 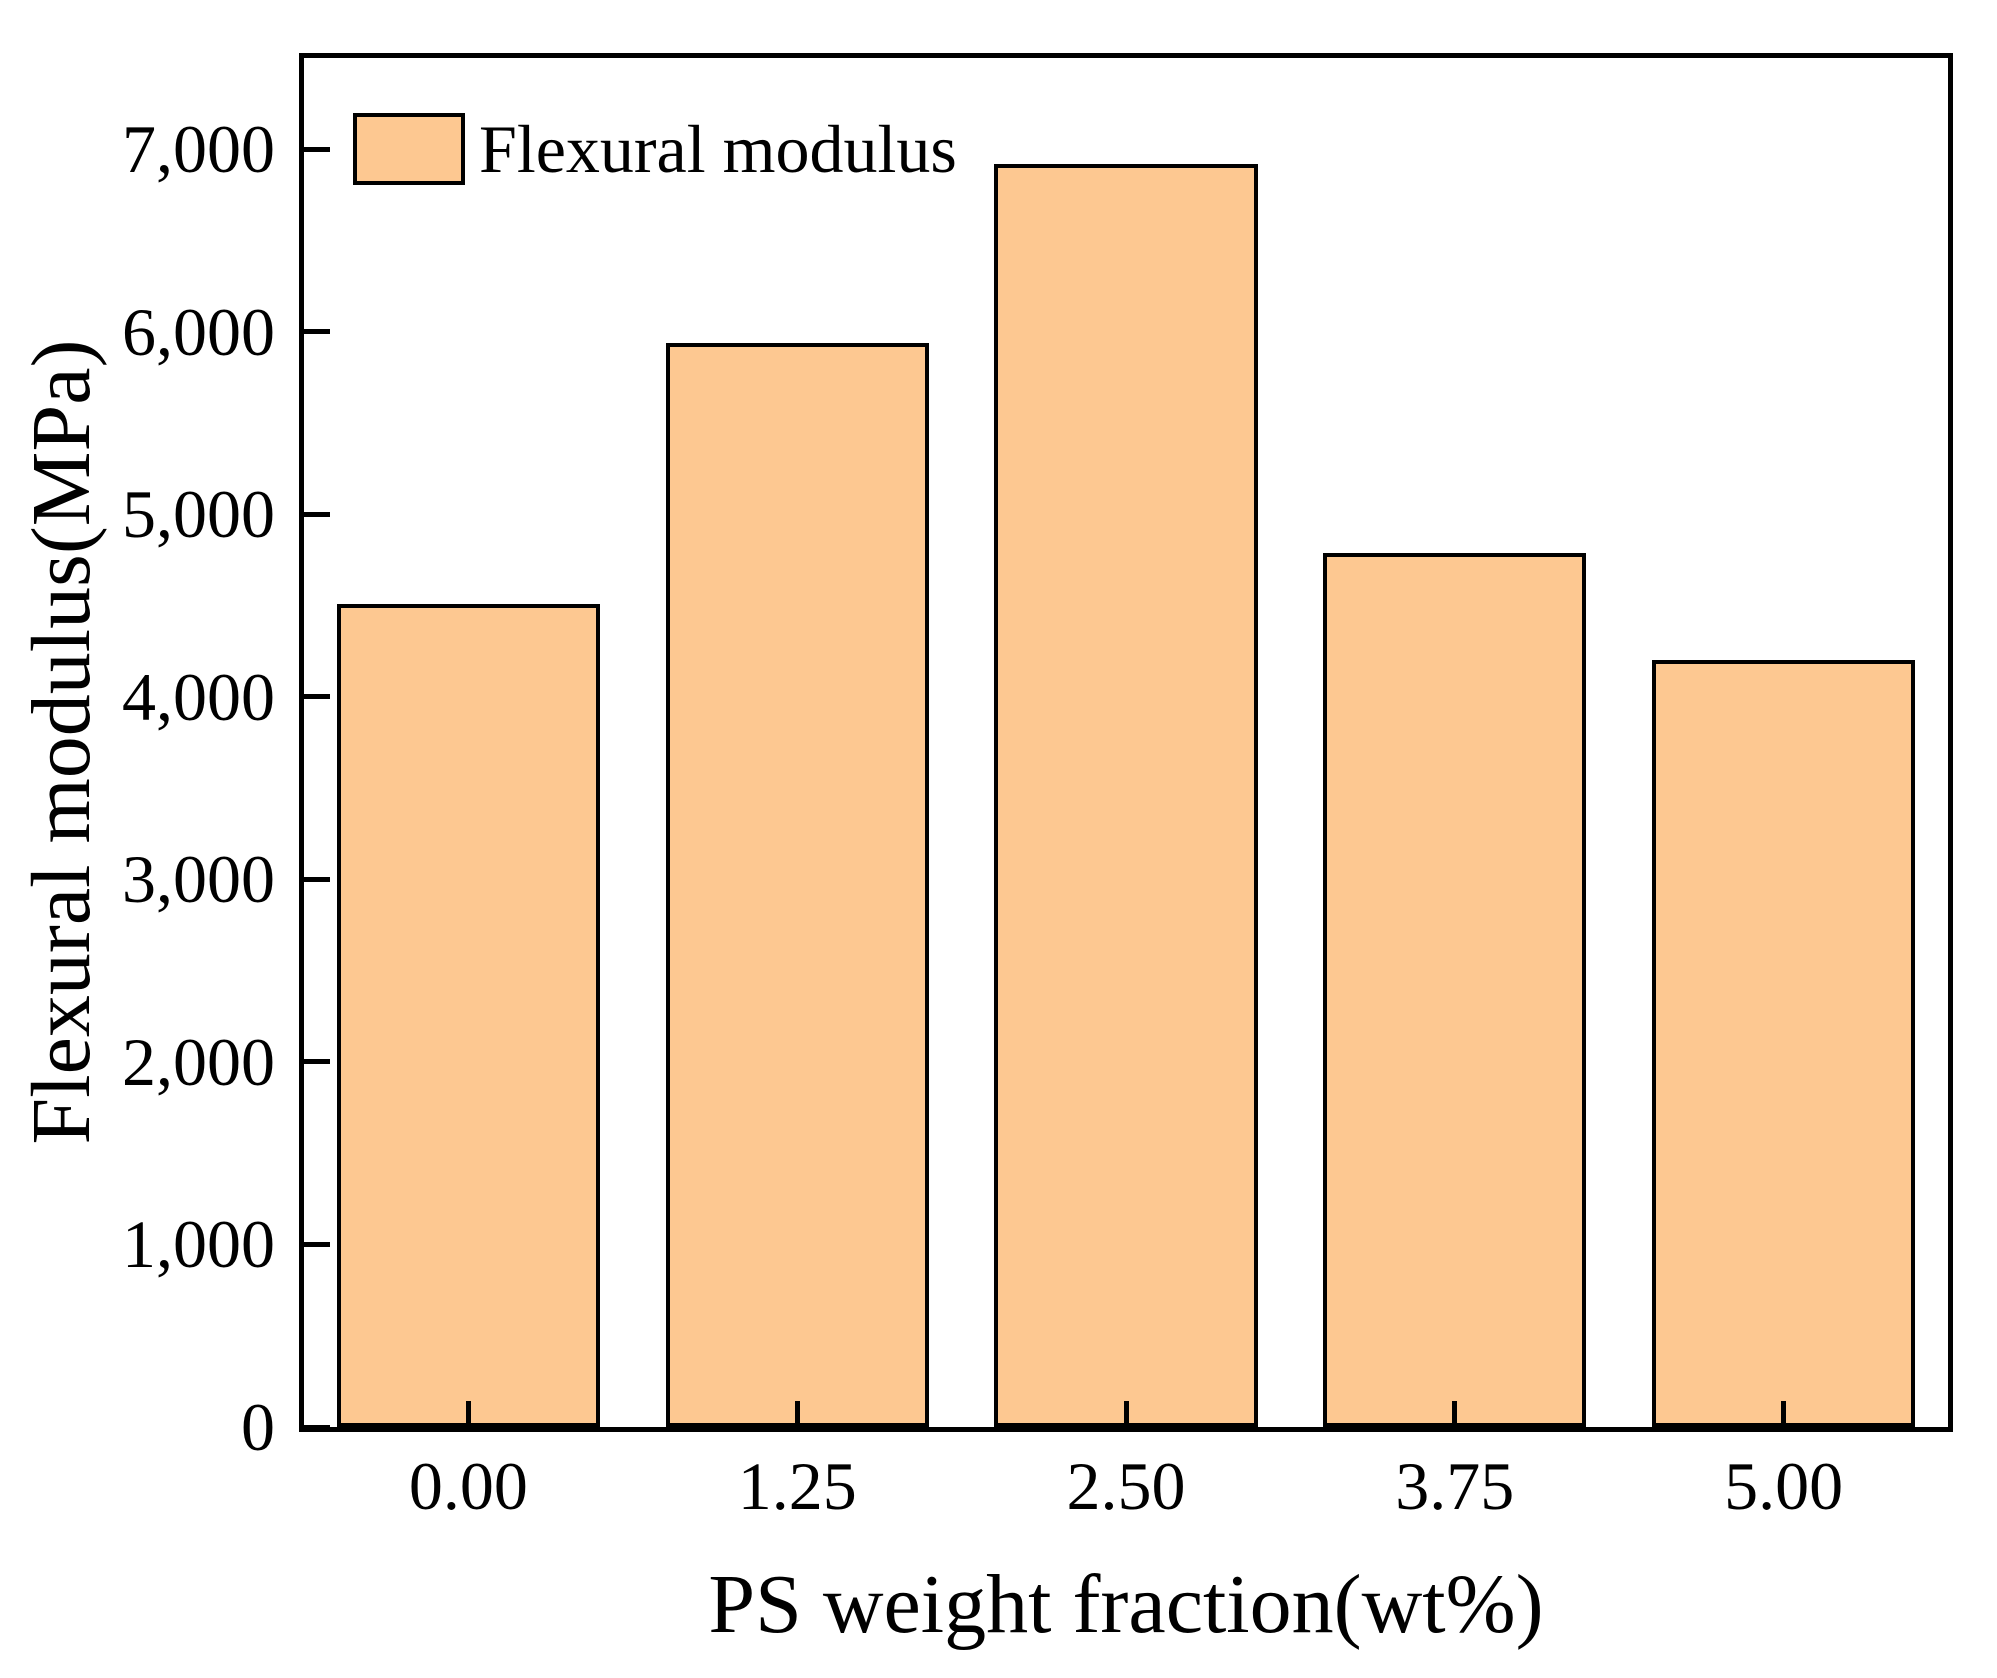 What do you see at coordinates (1455, 1486) in the screenshot?
I see `x-tick-label: 3.75` at bounding box center [1455, 1486].